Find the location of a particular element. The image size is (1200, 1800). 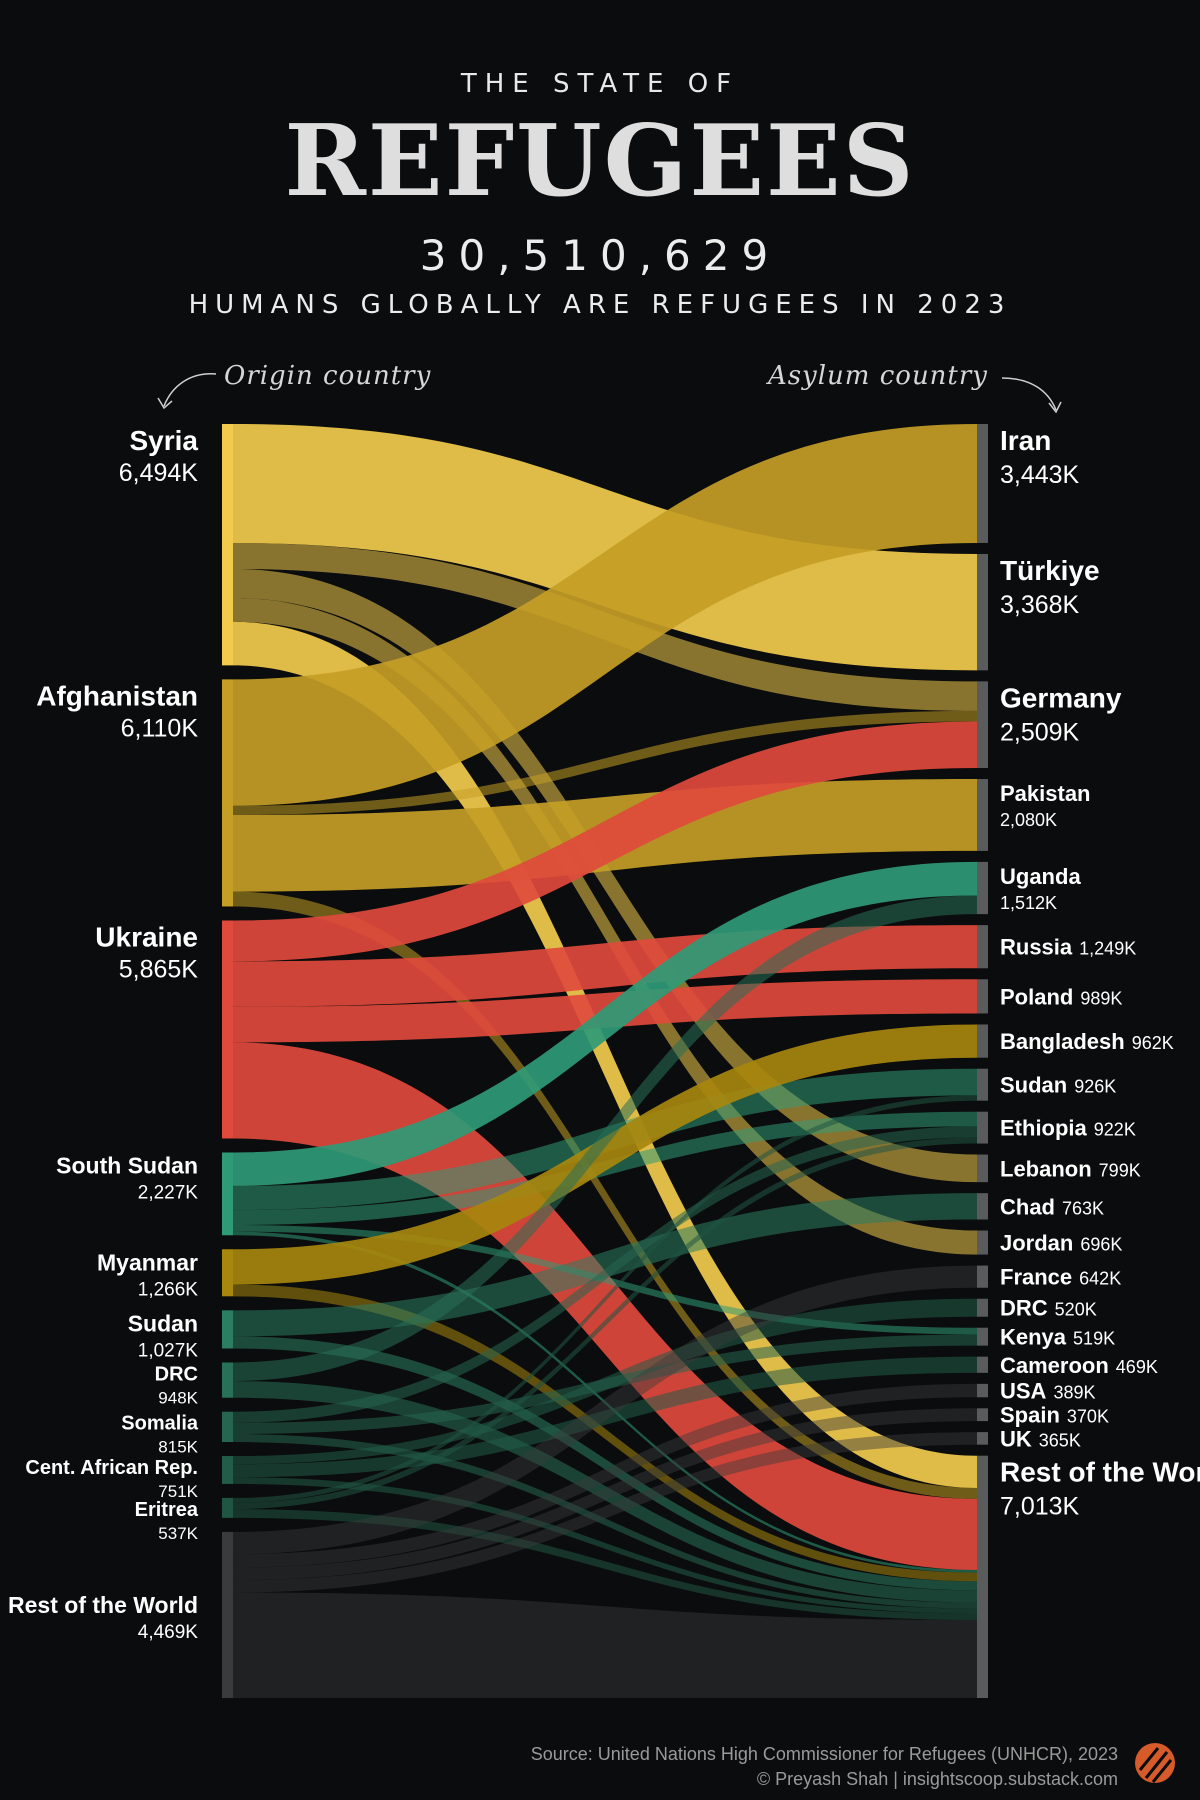

flow-south-sudan-to-rest-of-the-world is located at coordinates (605, 1402).